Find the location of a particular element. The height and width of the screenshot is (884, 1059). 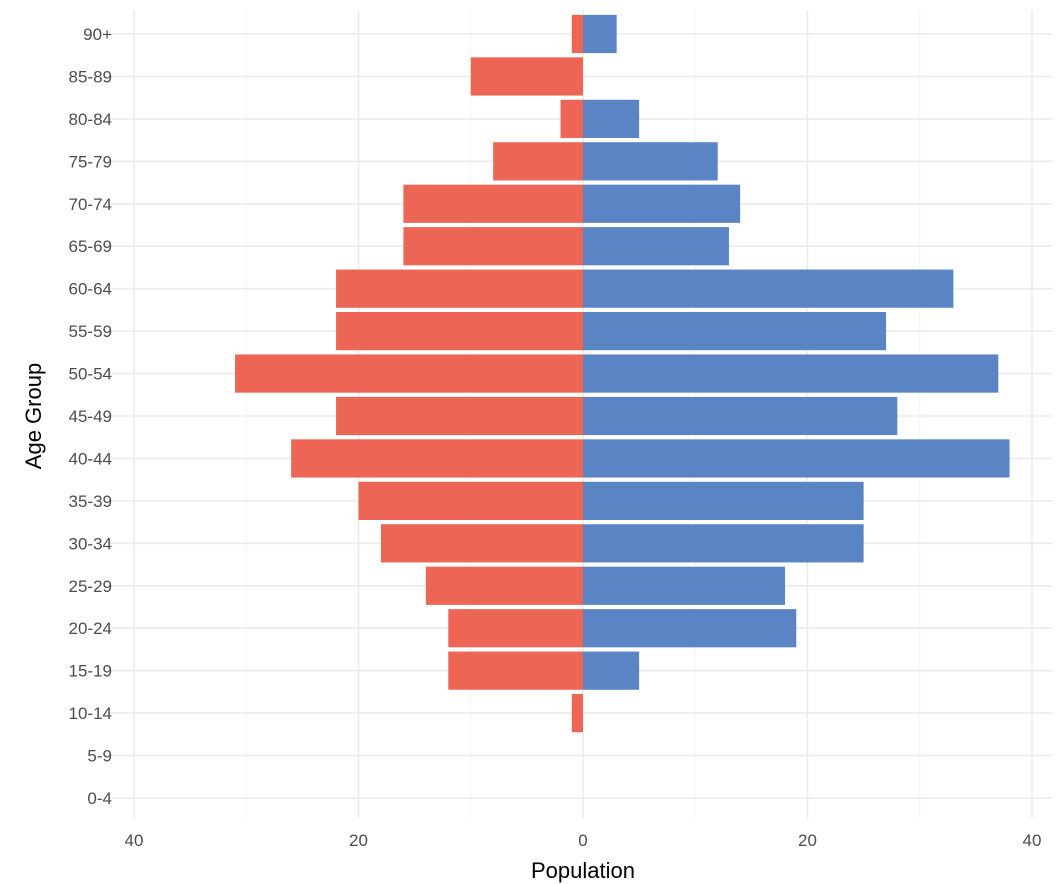

x-axis-title: Population is located at coordinates (583, 870).